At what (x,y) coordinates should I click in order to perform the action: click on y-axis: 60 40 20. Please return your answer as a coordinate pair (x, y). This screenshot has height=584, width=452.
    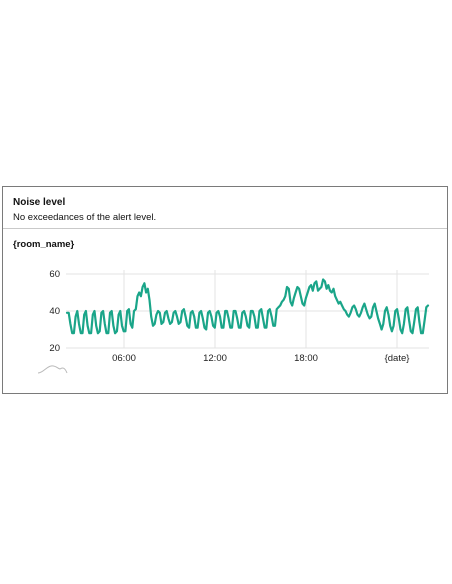
    Looking at the image, I should click on (54, 311).